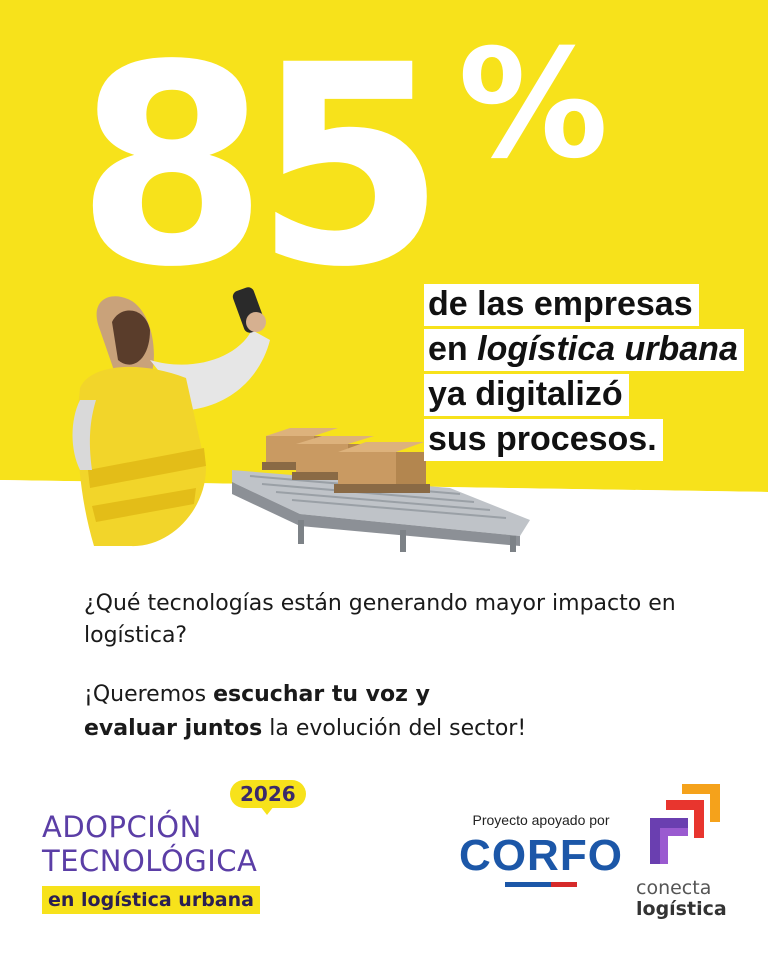 The width and height of the screenshot is (768, 960). What do you see at coordinates (674, 888) in the screenshot?
I see `conecta-line-1: conecta` at bounding box center [674, 888].